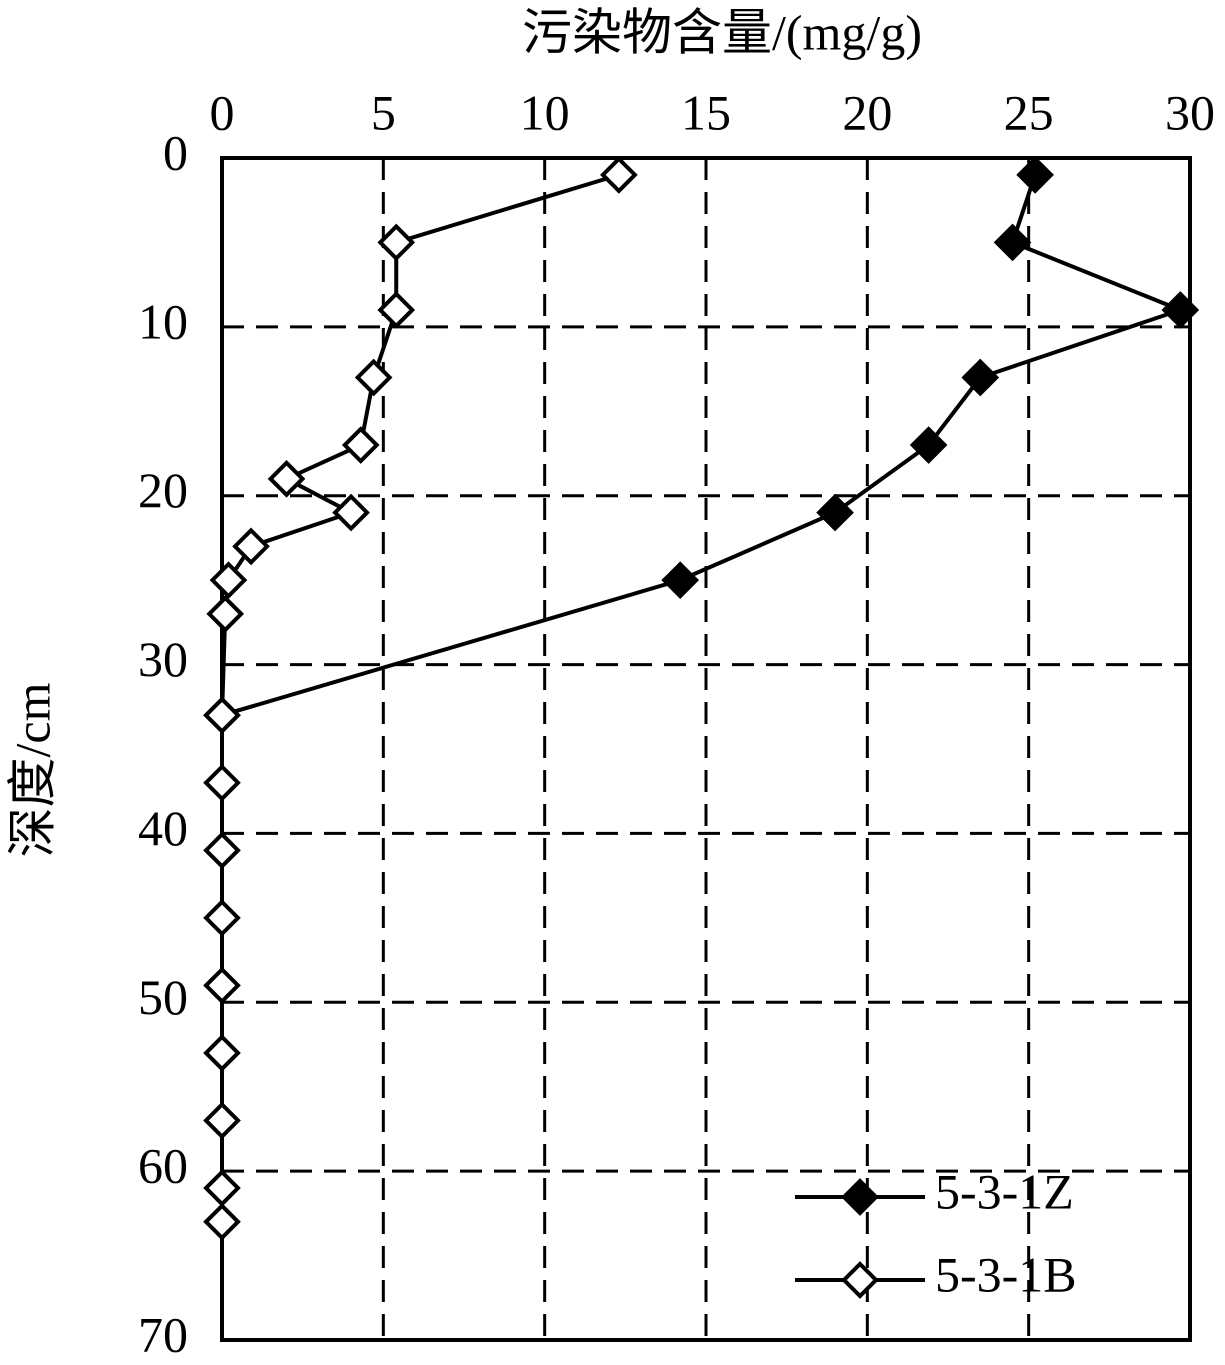 The width and height of the screenshot is (1225, 1365). Describe the element at coordinates (545, 112) in the screenshot. I see `x-tick-label: 10` at that location.